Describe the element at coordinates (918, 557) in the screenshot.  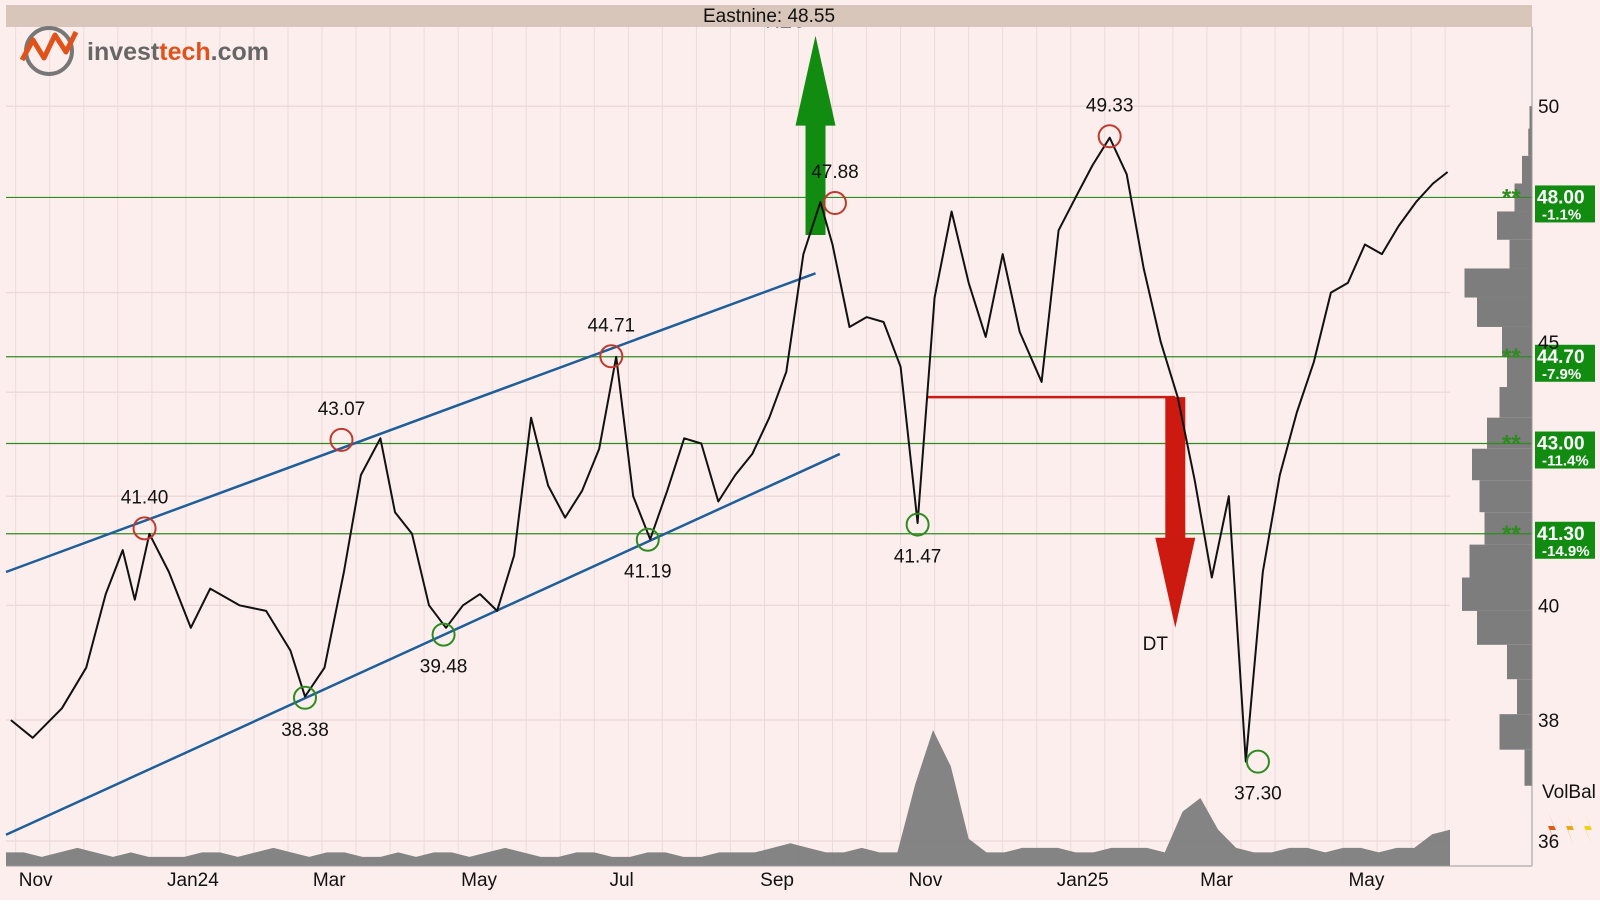
I see `bottom-label: 41.47` at that location.